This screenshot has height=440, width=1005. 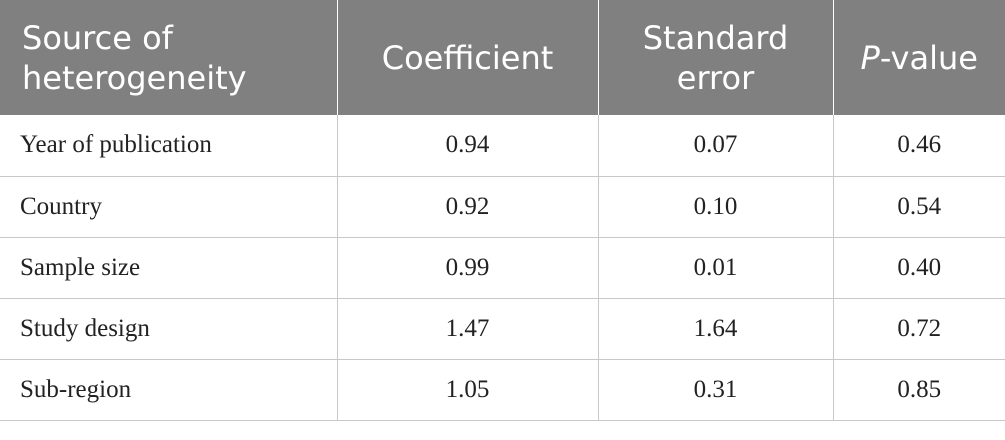 I want to click on column-header: P-value, so click(x=918, y=57).